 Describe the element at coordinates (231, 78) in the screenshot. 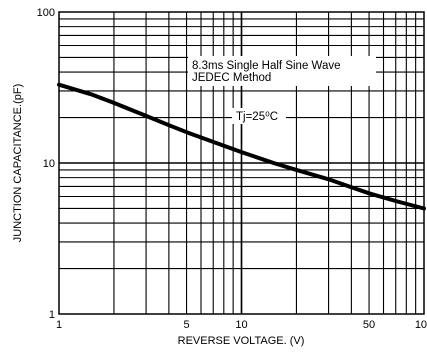

I see `annotation-method: JEDEC Method` at that location.